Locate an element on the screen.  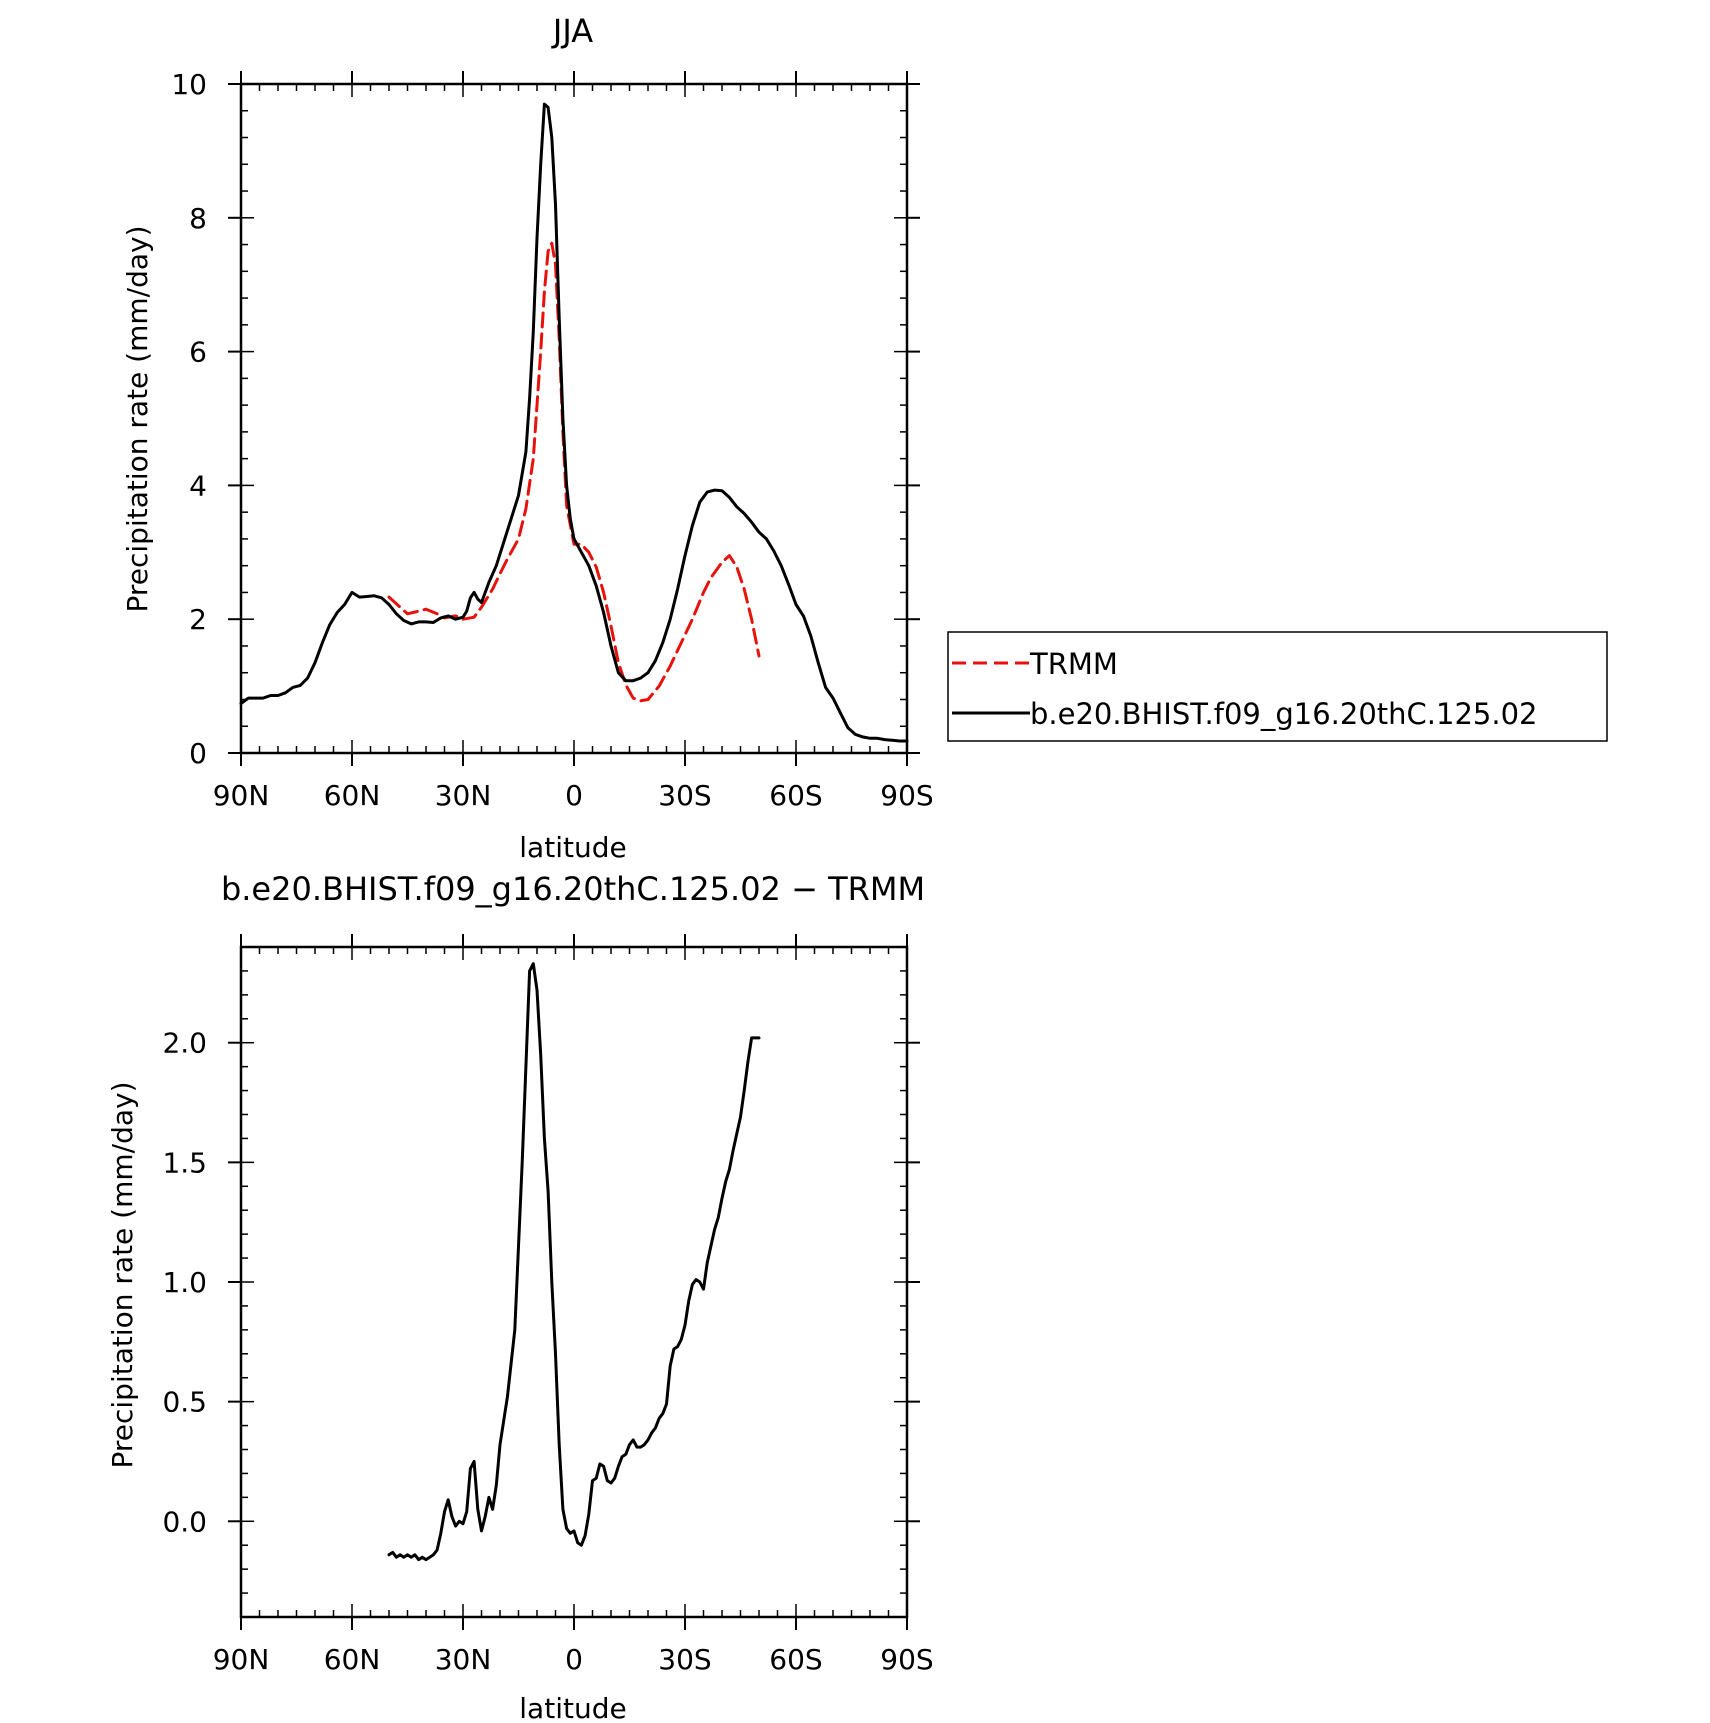
y-tick-label: 4 is located at coordinates (198, 485).